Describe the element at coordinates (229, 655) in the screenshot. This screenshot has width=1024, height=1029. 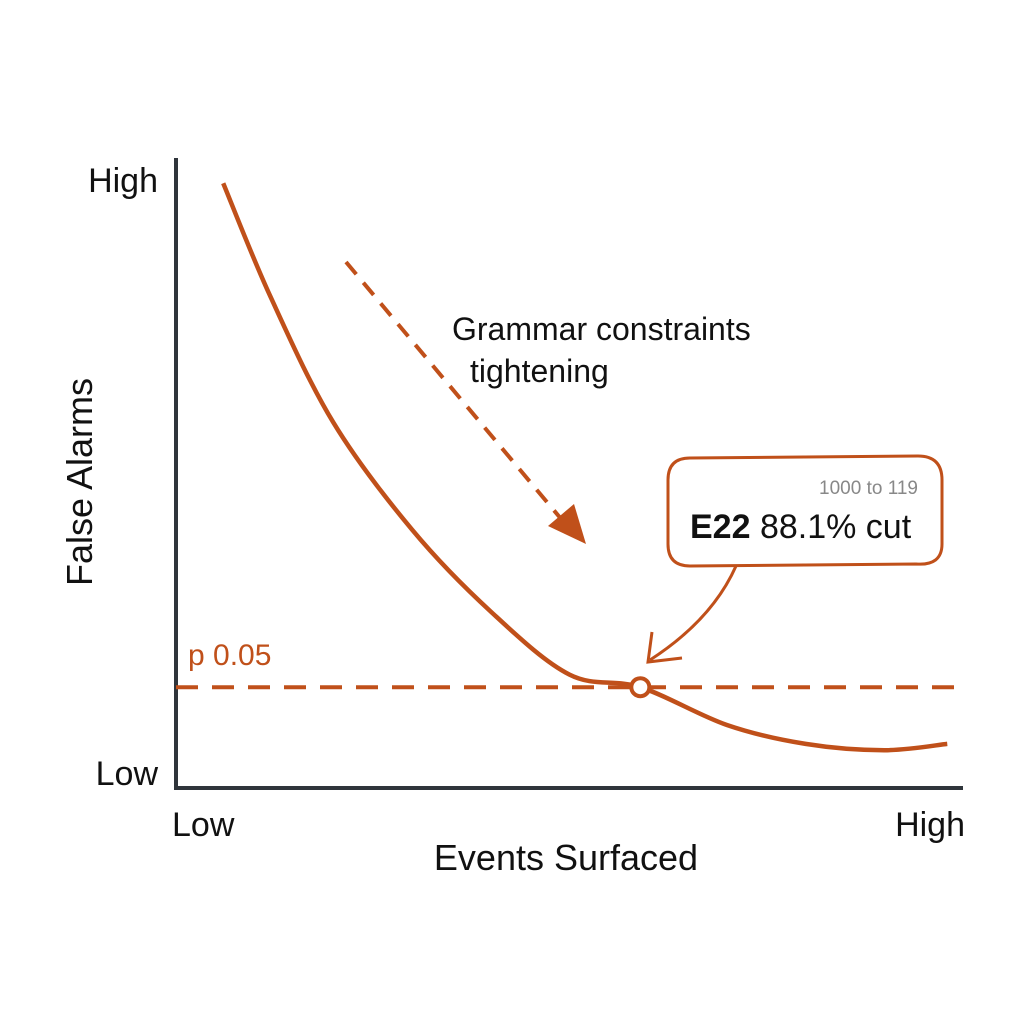
I see `threshold-label: p 0.05` at that location.